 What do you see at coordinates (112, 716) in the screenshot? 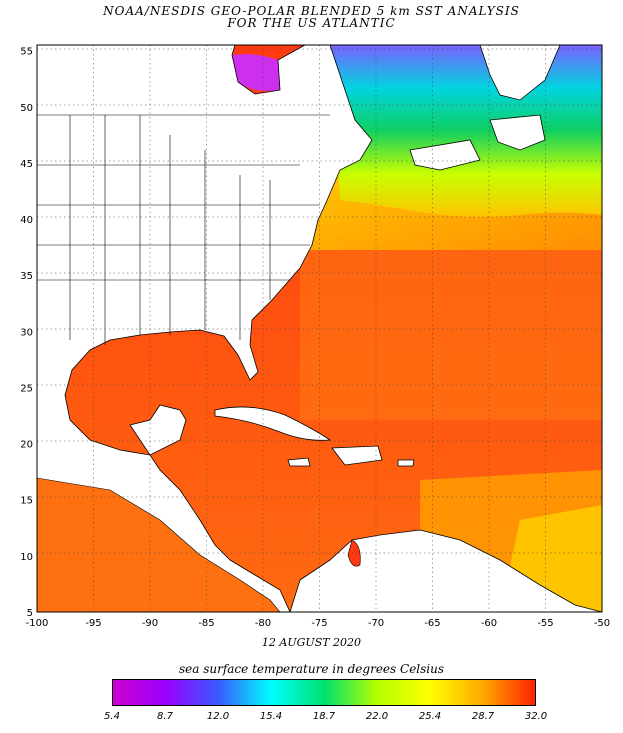
I see `colorbar-tick-label: 5.4` at bounding box center [112, 716].